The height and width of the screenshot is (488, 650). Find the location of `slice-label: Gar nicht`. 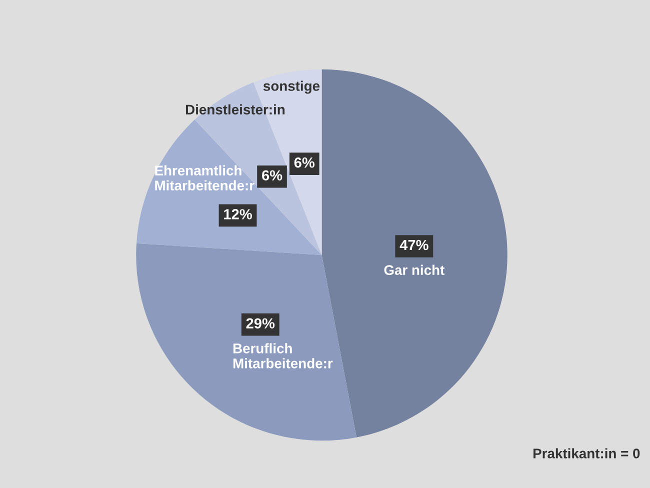

slice-label: Gar nicht is located at coordinates (414, 270).